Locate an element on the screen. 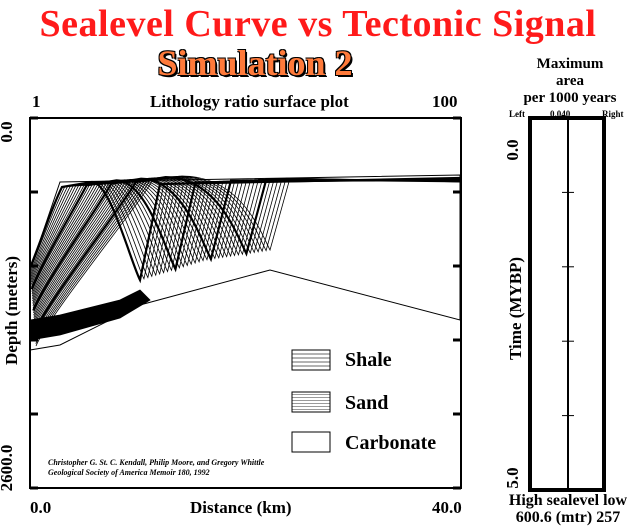 This screenshot has height=529, width=636. legend-label-carbonate: Carbonate is located at coordinates (391, 443).